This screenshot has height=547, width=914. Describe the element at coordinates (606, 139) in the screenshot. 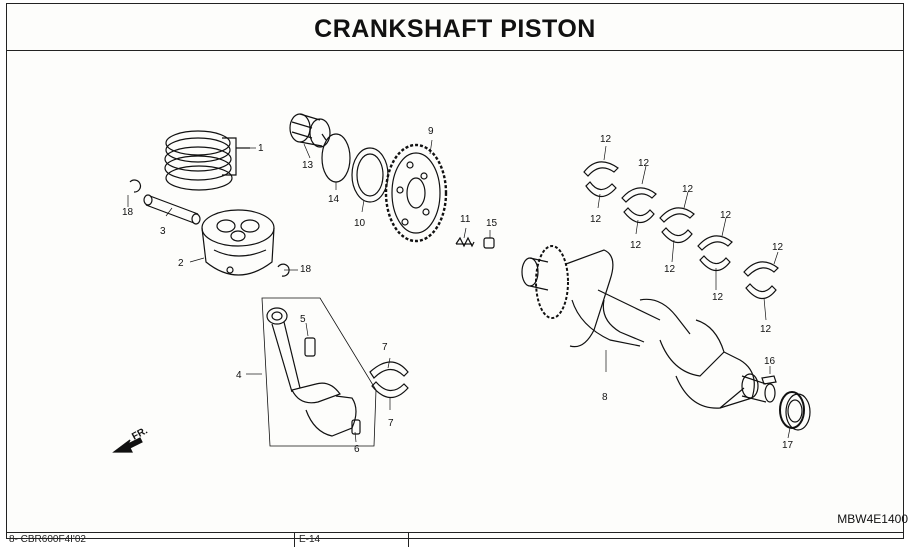

I see `callout-12-a: 12` at that location.